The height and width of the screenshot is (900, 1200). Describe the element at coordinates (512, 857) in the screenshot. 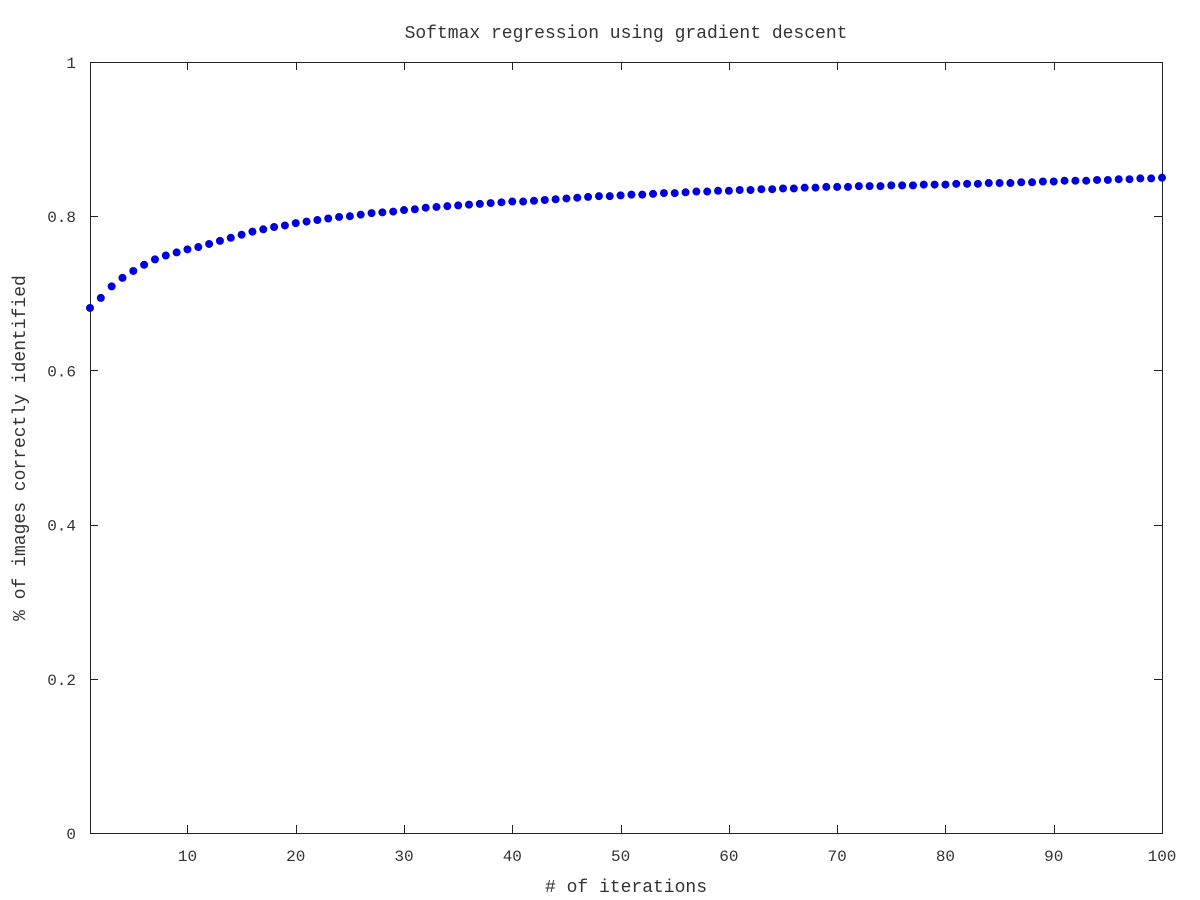

I see `x-tick-label: 40` at that location.